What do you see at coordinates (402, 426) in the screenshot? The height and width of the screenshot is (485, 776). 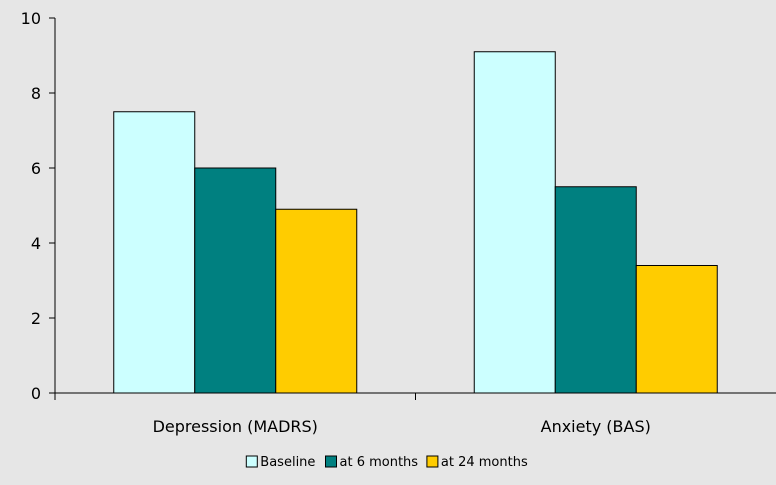 I see `x-category-labels: Depression (MADRS) Anxiety (BAS)` at bounding box center [402, 426].